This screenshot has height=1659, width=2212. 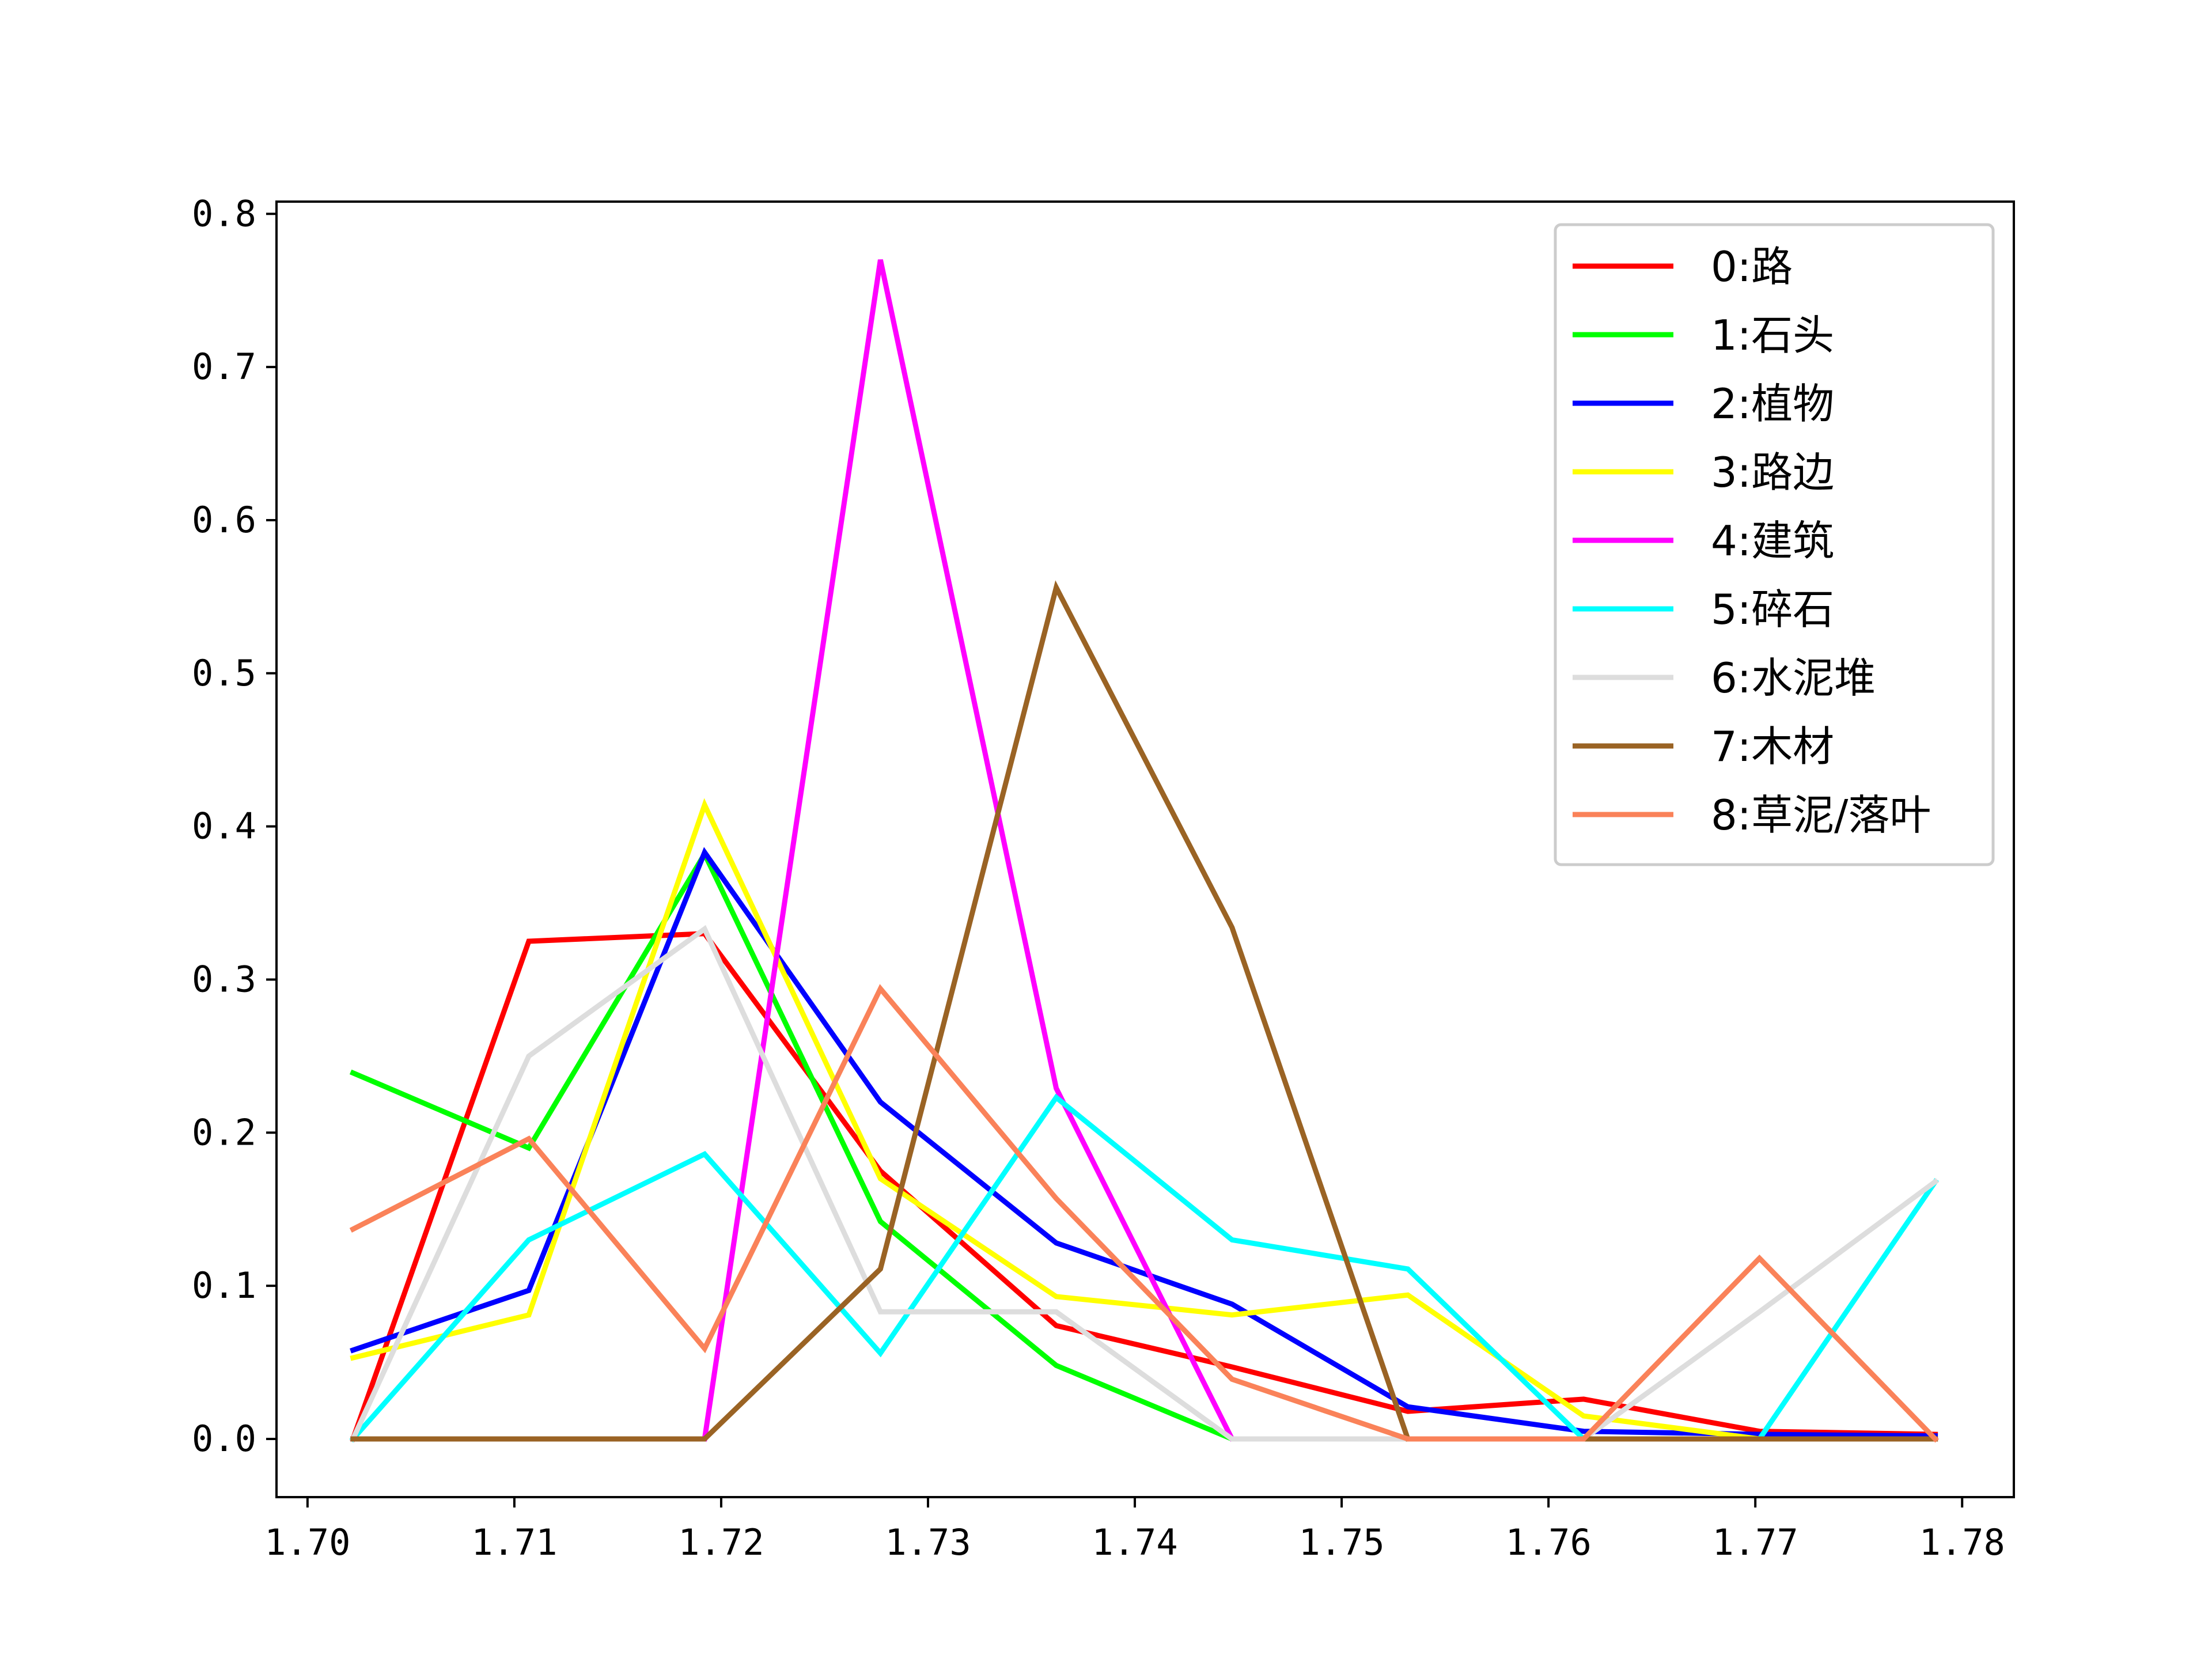 What do you see at coordinates (307, 1542) in the screenshot?
I see `x-tick-label: 1.70` at bounding box center [307, 1542].